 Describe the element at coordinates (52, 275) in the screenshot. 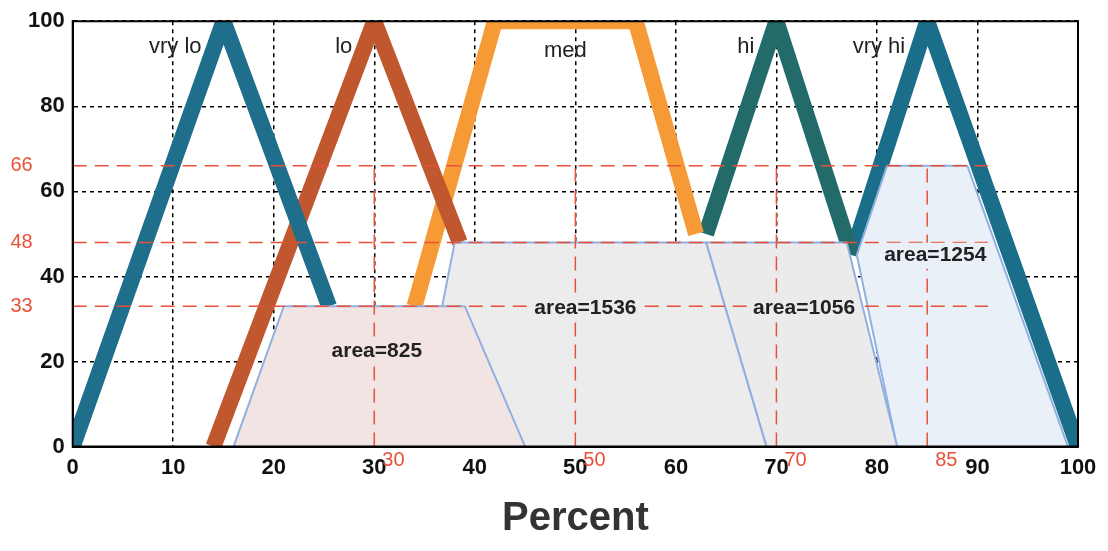

I see `y-tick-label: 40` at that location.